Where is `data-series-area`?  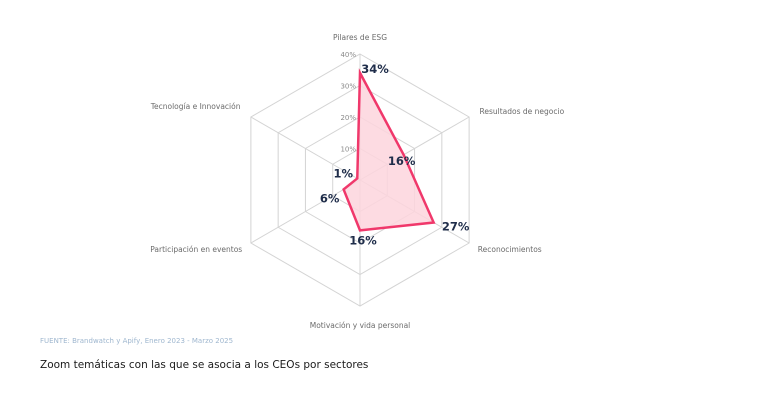
data-series-area is located at coordinates (389, 150).